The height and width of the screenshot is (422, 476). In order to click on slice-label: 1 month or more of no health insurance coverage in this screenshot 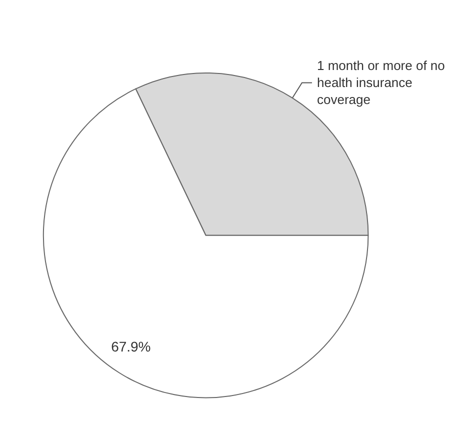, I will do `click(380, 83)`.